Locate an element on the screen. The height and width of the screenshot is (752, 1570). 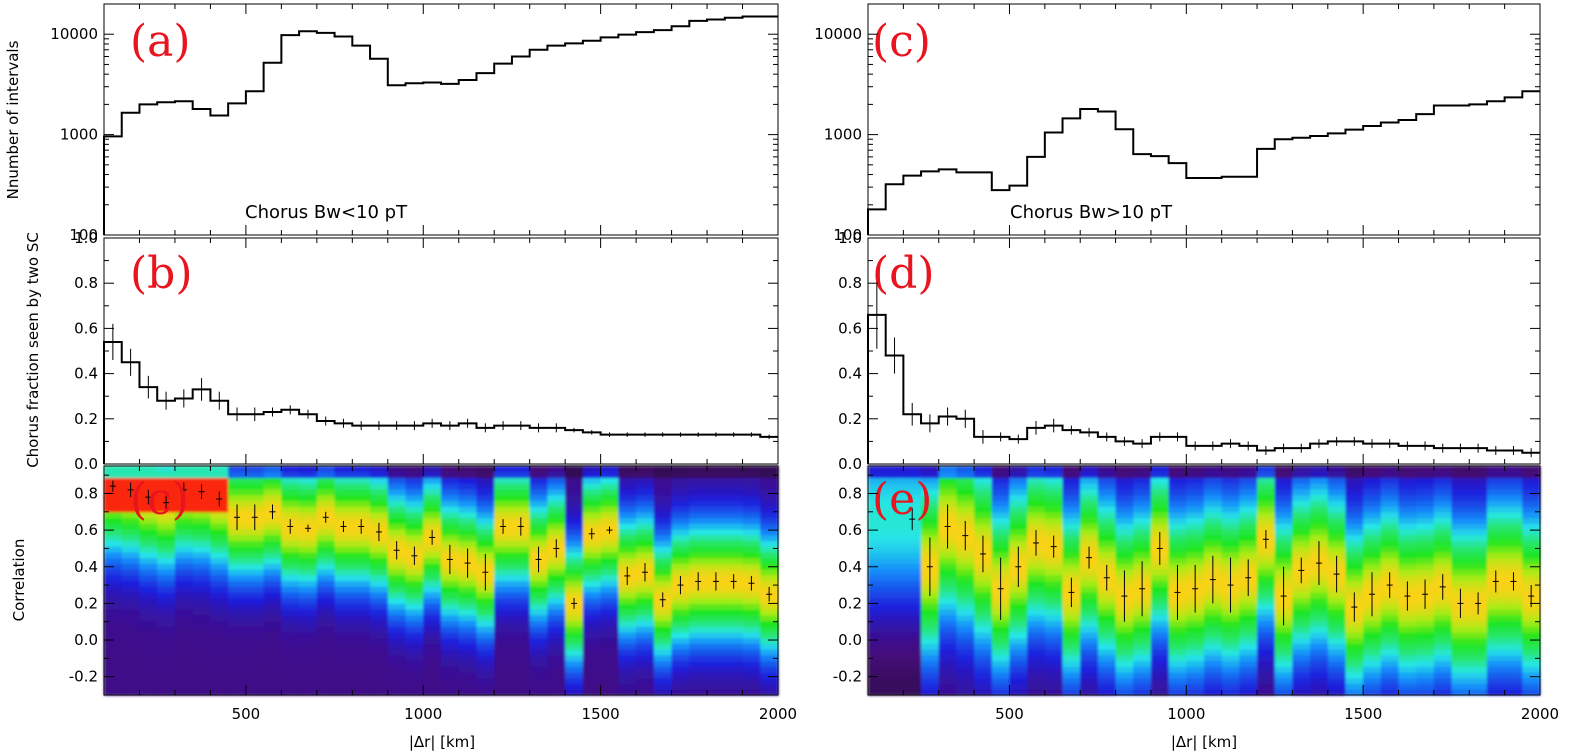
panel-a-ytick-label: 1000 is located at coordinates (79, 135).